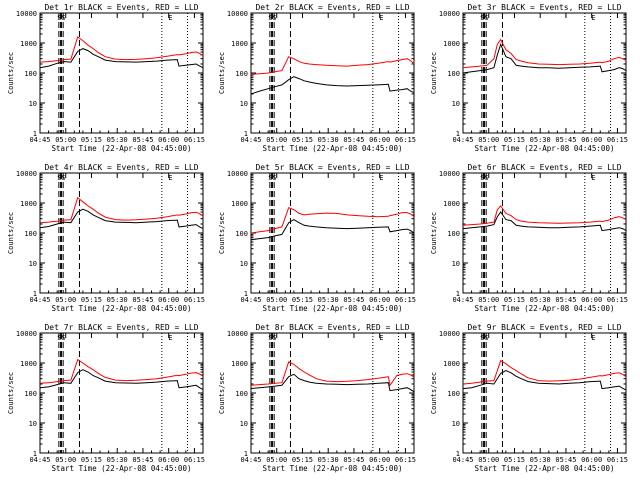 Image resolution: width=640 pixels, height=480 pixels. Describe the element at coordinates (332, 327) in the screenshot. I see `panel-title: Det 8r BLACK = Events, RED = LLD` at that location.